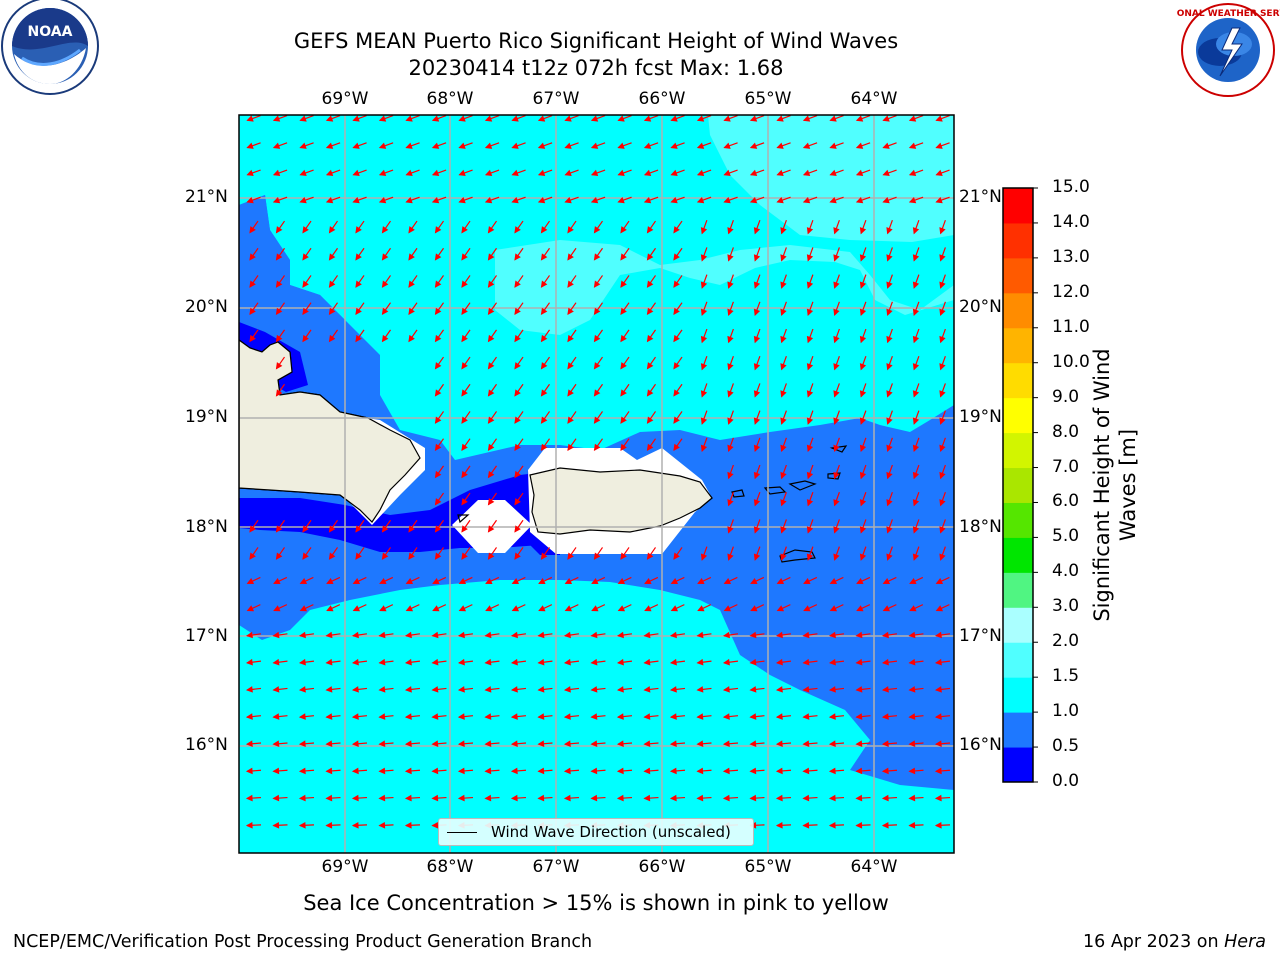 This screenshot has height=960, width=1280. I want to click on noaa-logo-text: NOAA, so click(50, 32).